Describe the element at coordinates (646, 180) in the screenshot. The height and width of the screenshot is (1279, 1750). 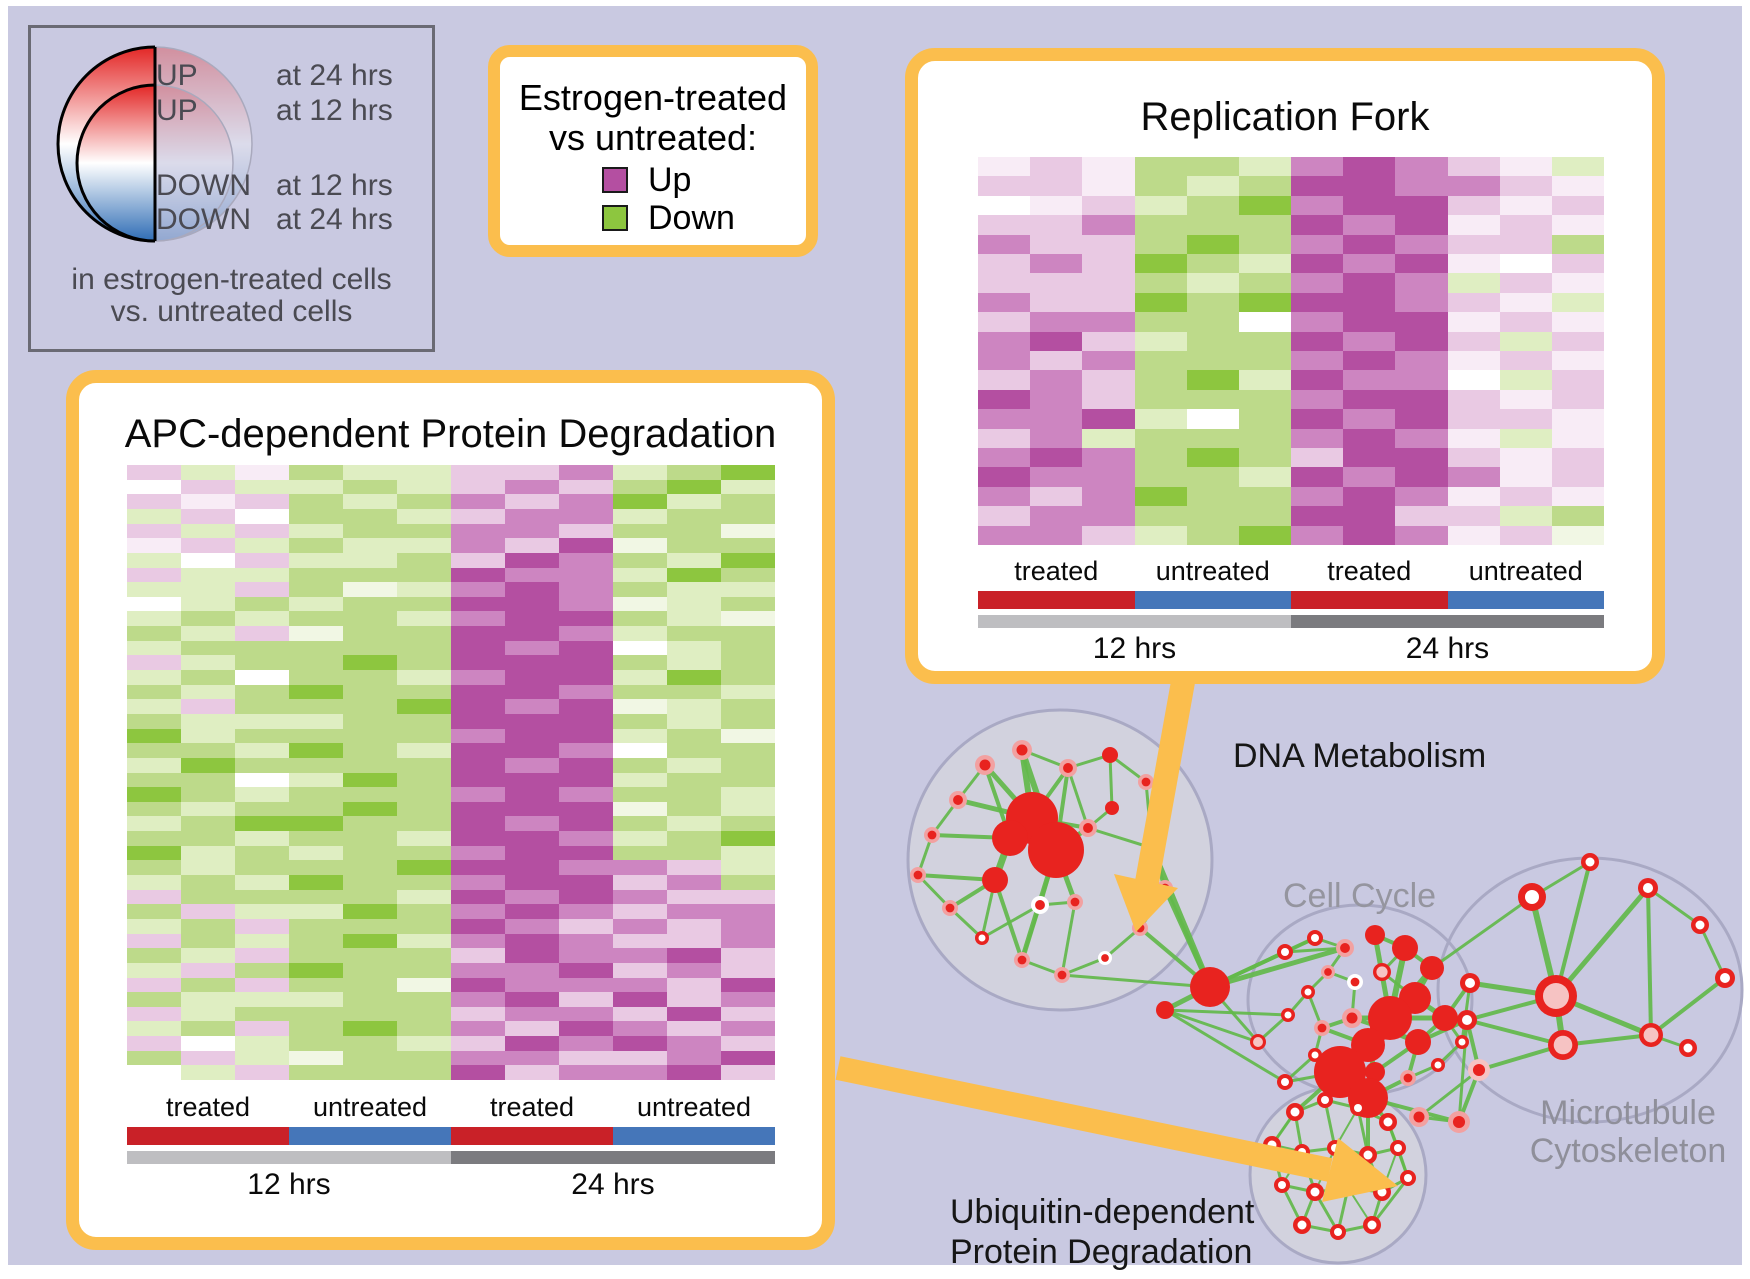
I see `key-item-up: Up` at that location.